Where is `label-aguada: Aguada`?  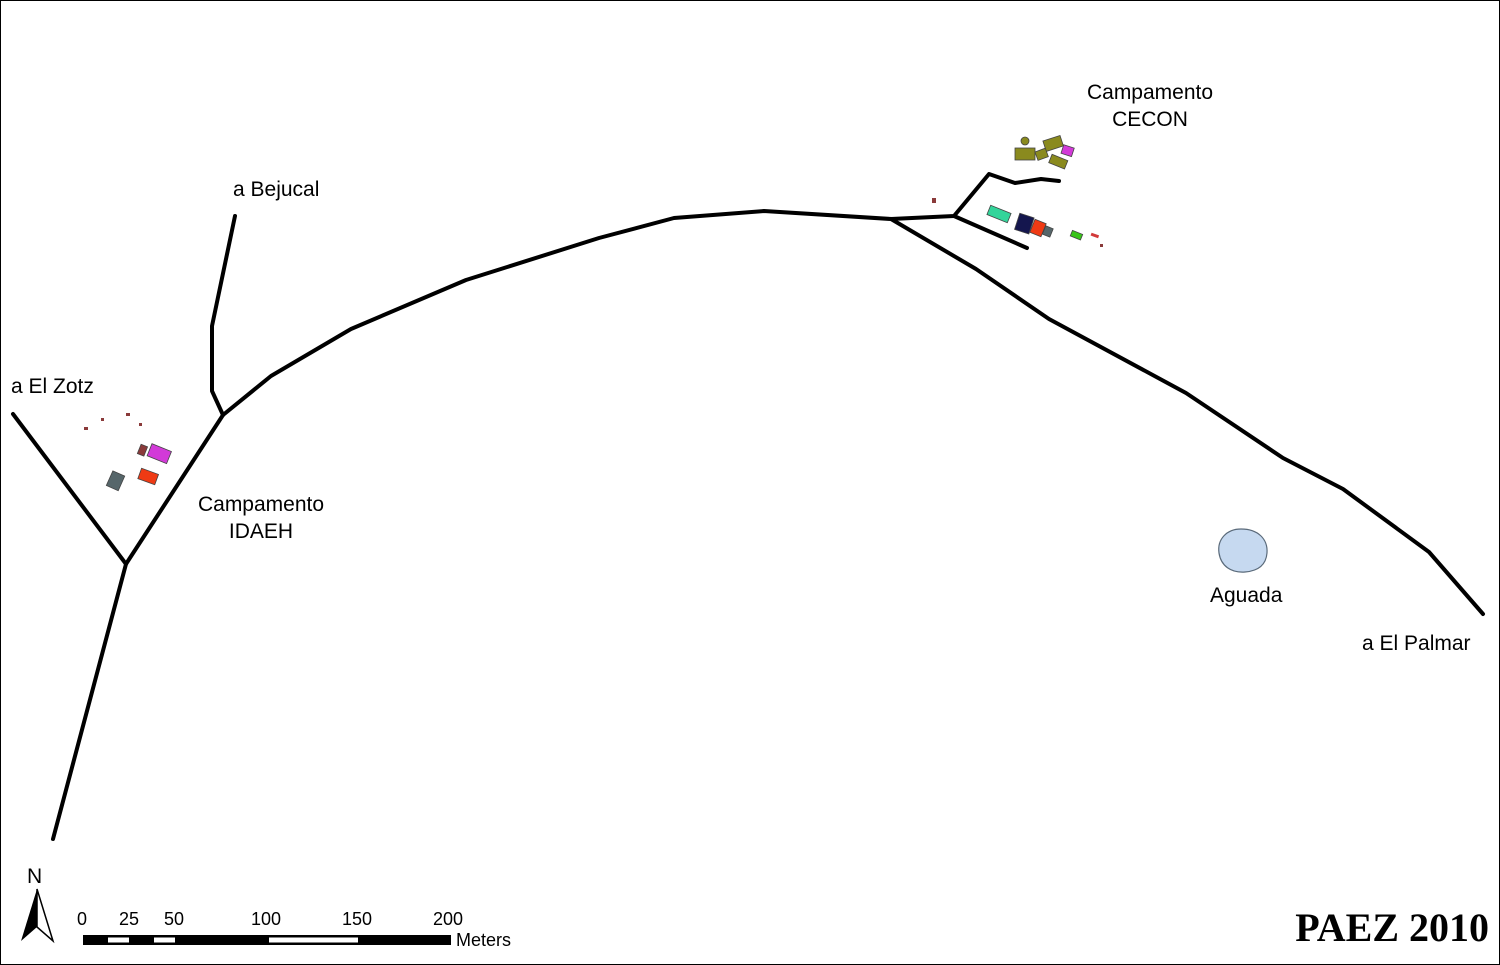
label-aguada: Aguada is located at coordinates (1246, 595).